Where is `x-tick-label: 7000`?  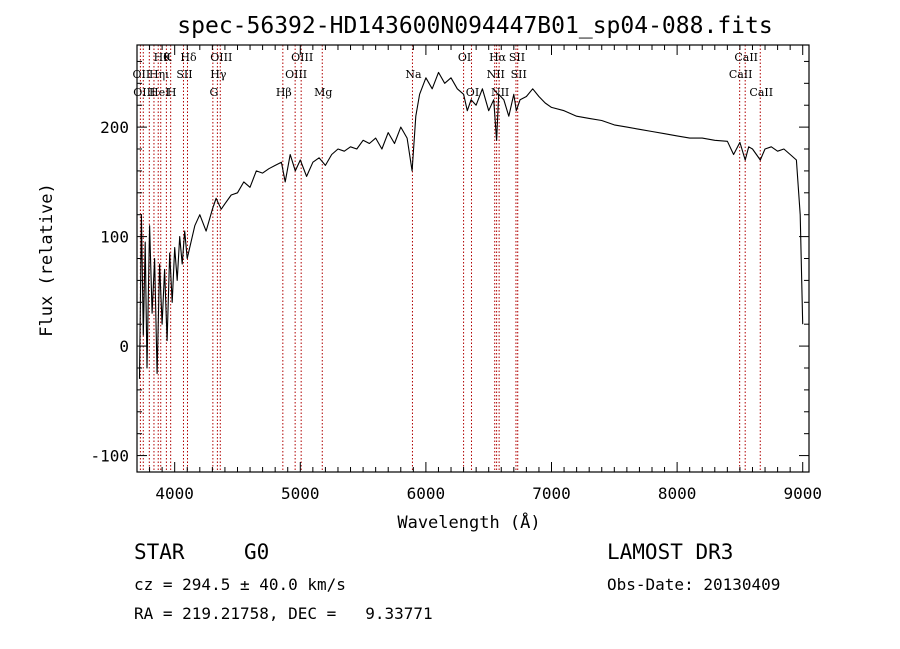 x-tick-label: 7000 is located at coordinates (551, 493).